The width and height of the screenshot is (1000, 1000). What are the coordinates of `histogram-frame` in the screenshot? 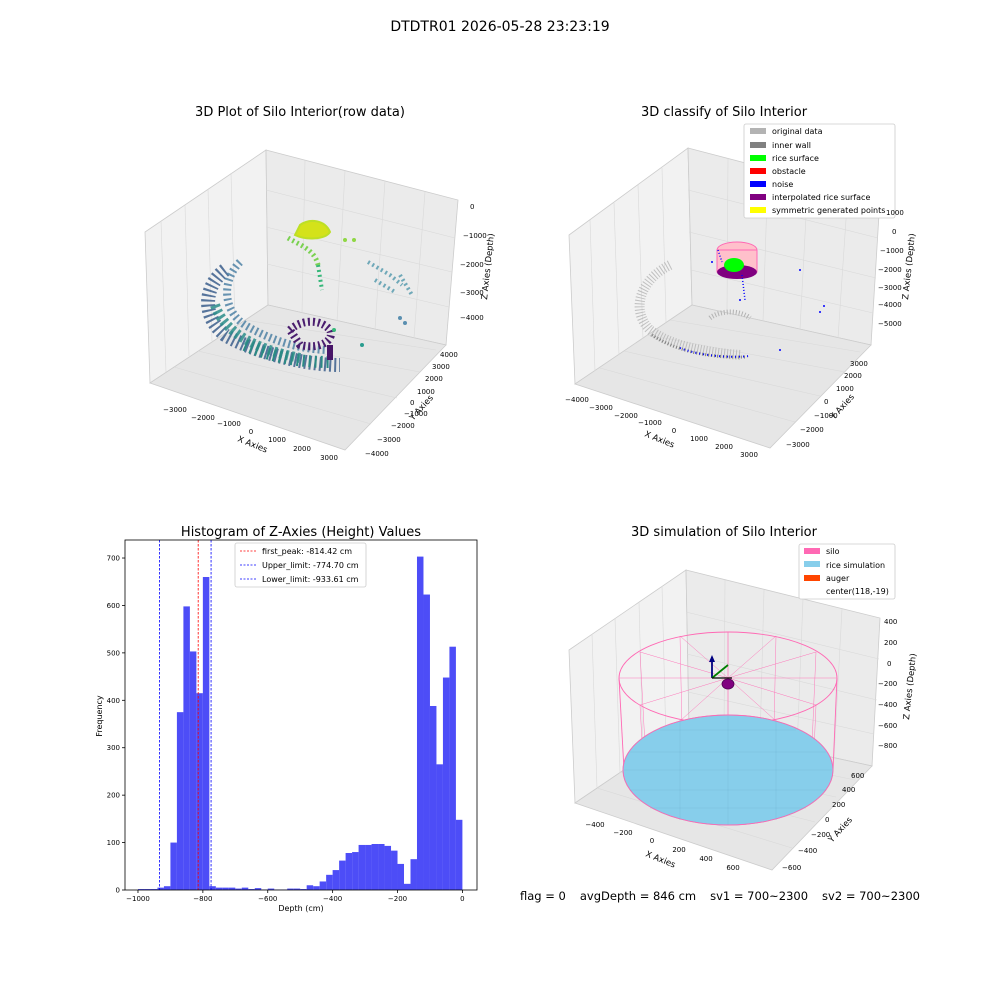 It's located at (301, 715).